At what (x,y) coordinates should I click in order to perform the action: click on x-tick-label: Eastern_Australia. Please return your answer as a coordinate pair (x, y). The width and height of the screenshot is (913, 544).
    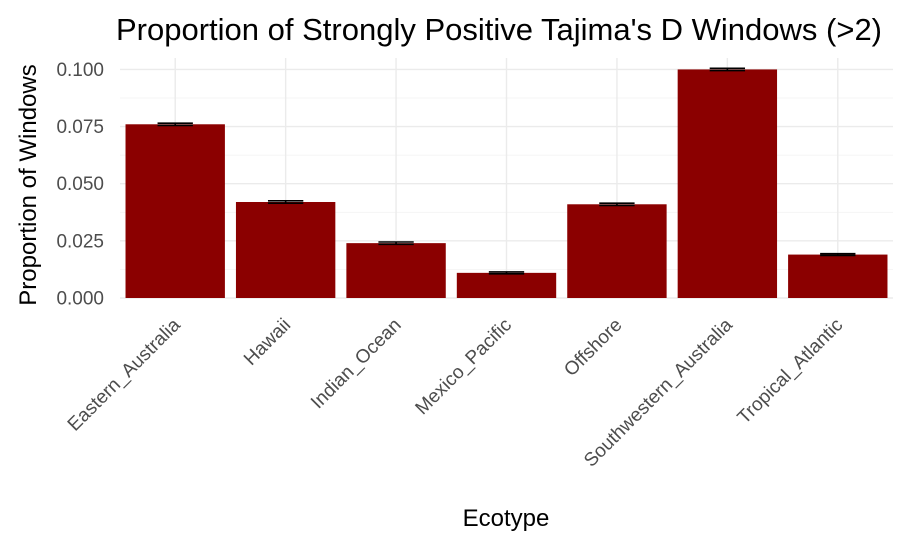
    Looking at the image, I should click on (124, 374).